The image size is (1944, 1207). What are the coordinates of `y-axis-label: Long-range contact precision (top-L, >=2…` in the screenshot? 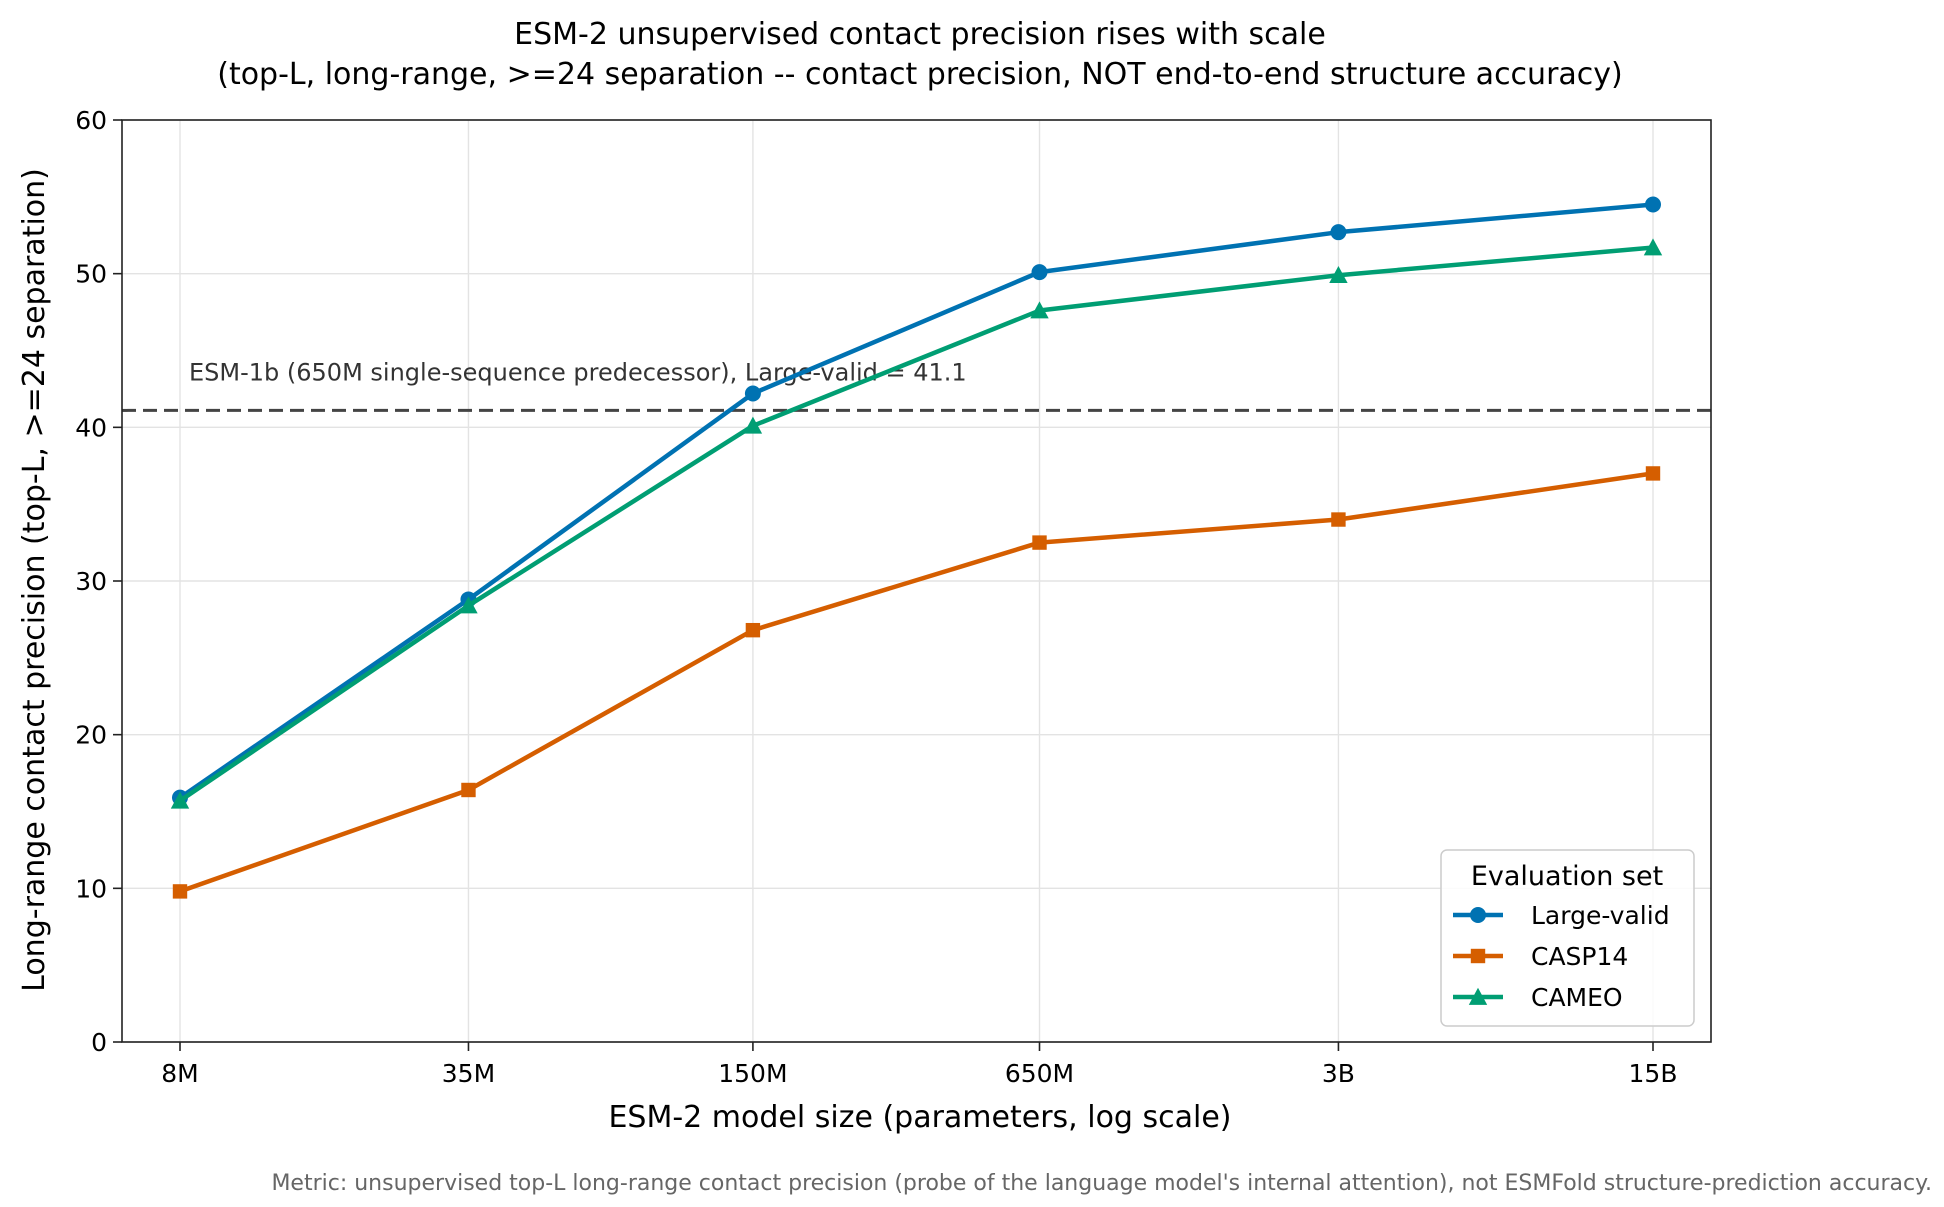 It's located at (34, 580).